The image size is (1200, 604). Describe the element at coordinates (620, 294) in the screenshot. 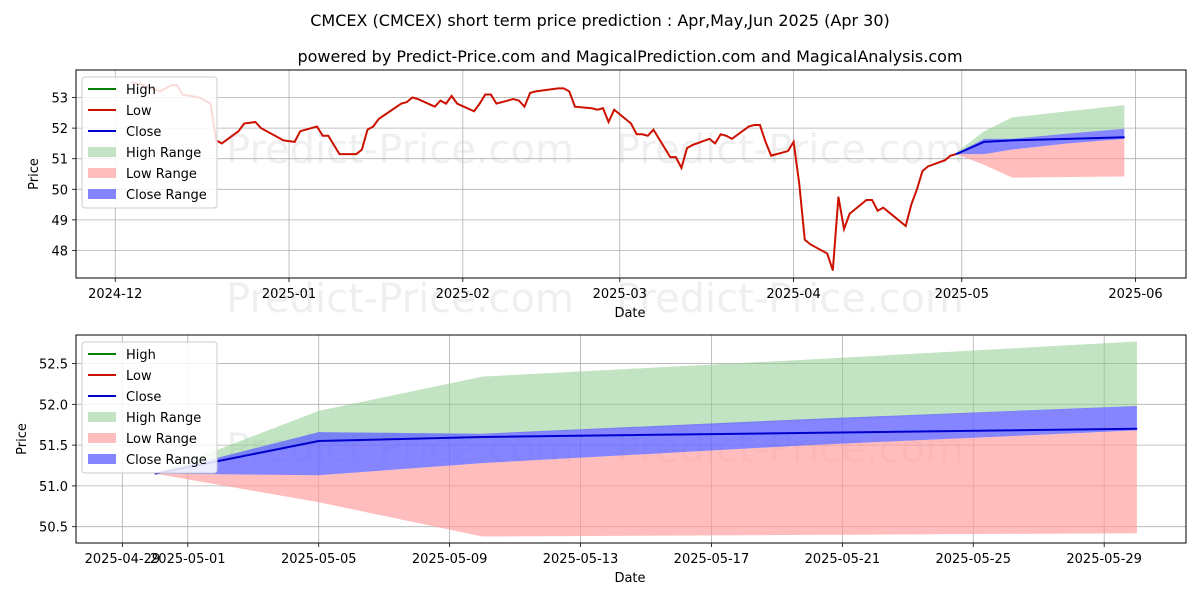

I see `x-tick-label: 2025-03` at that location.